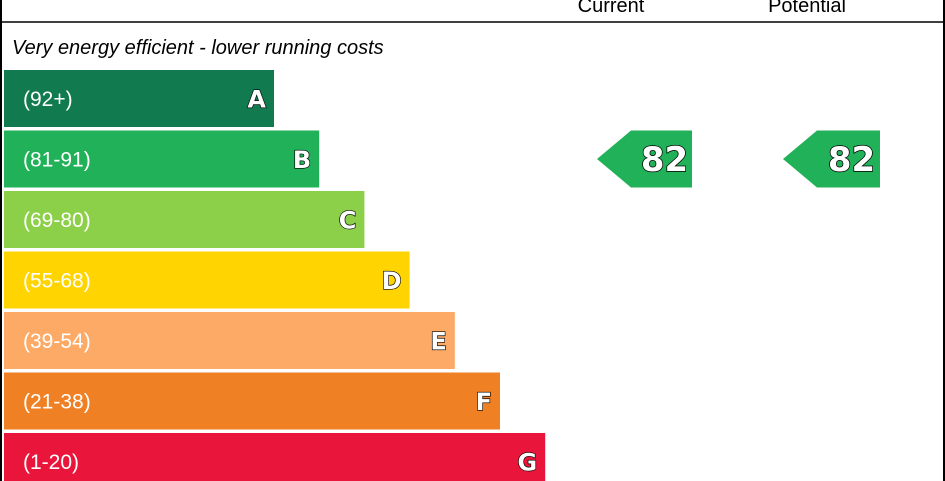 This screenshot has height=481, width=945. I want to click on band-c-range: (69-80), so click(57, 220).